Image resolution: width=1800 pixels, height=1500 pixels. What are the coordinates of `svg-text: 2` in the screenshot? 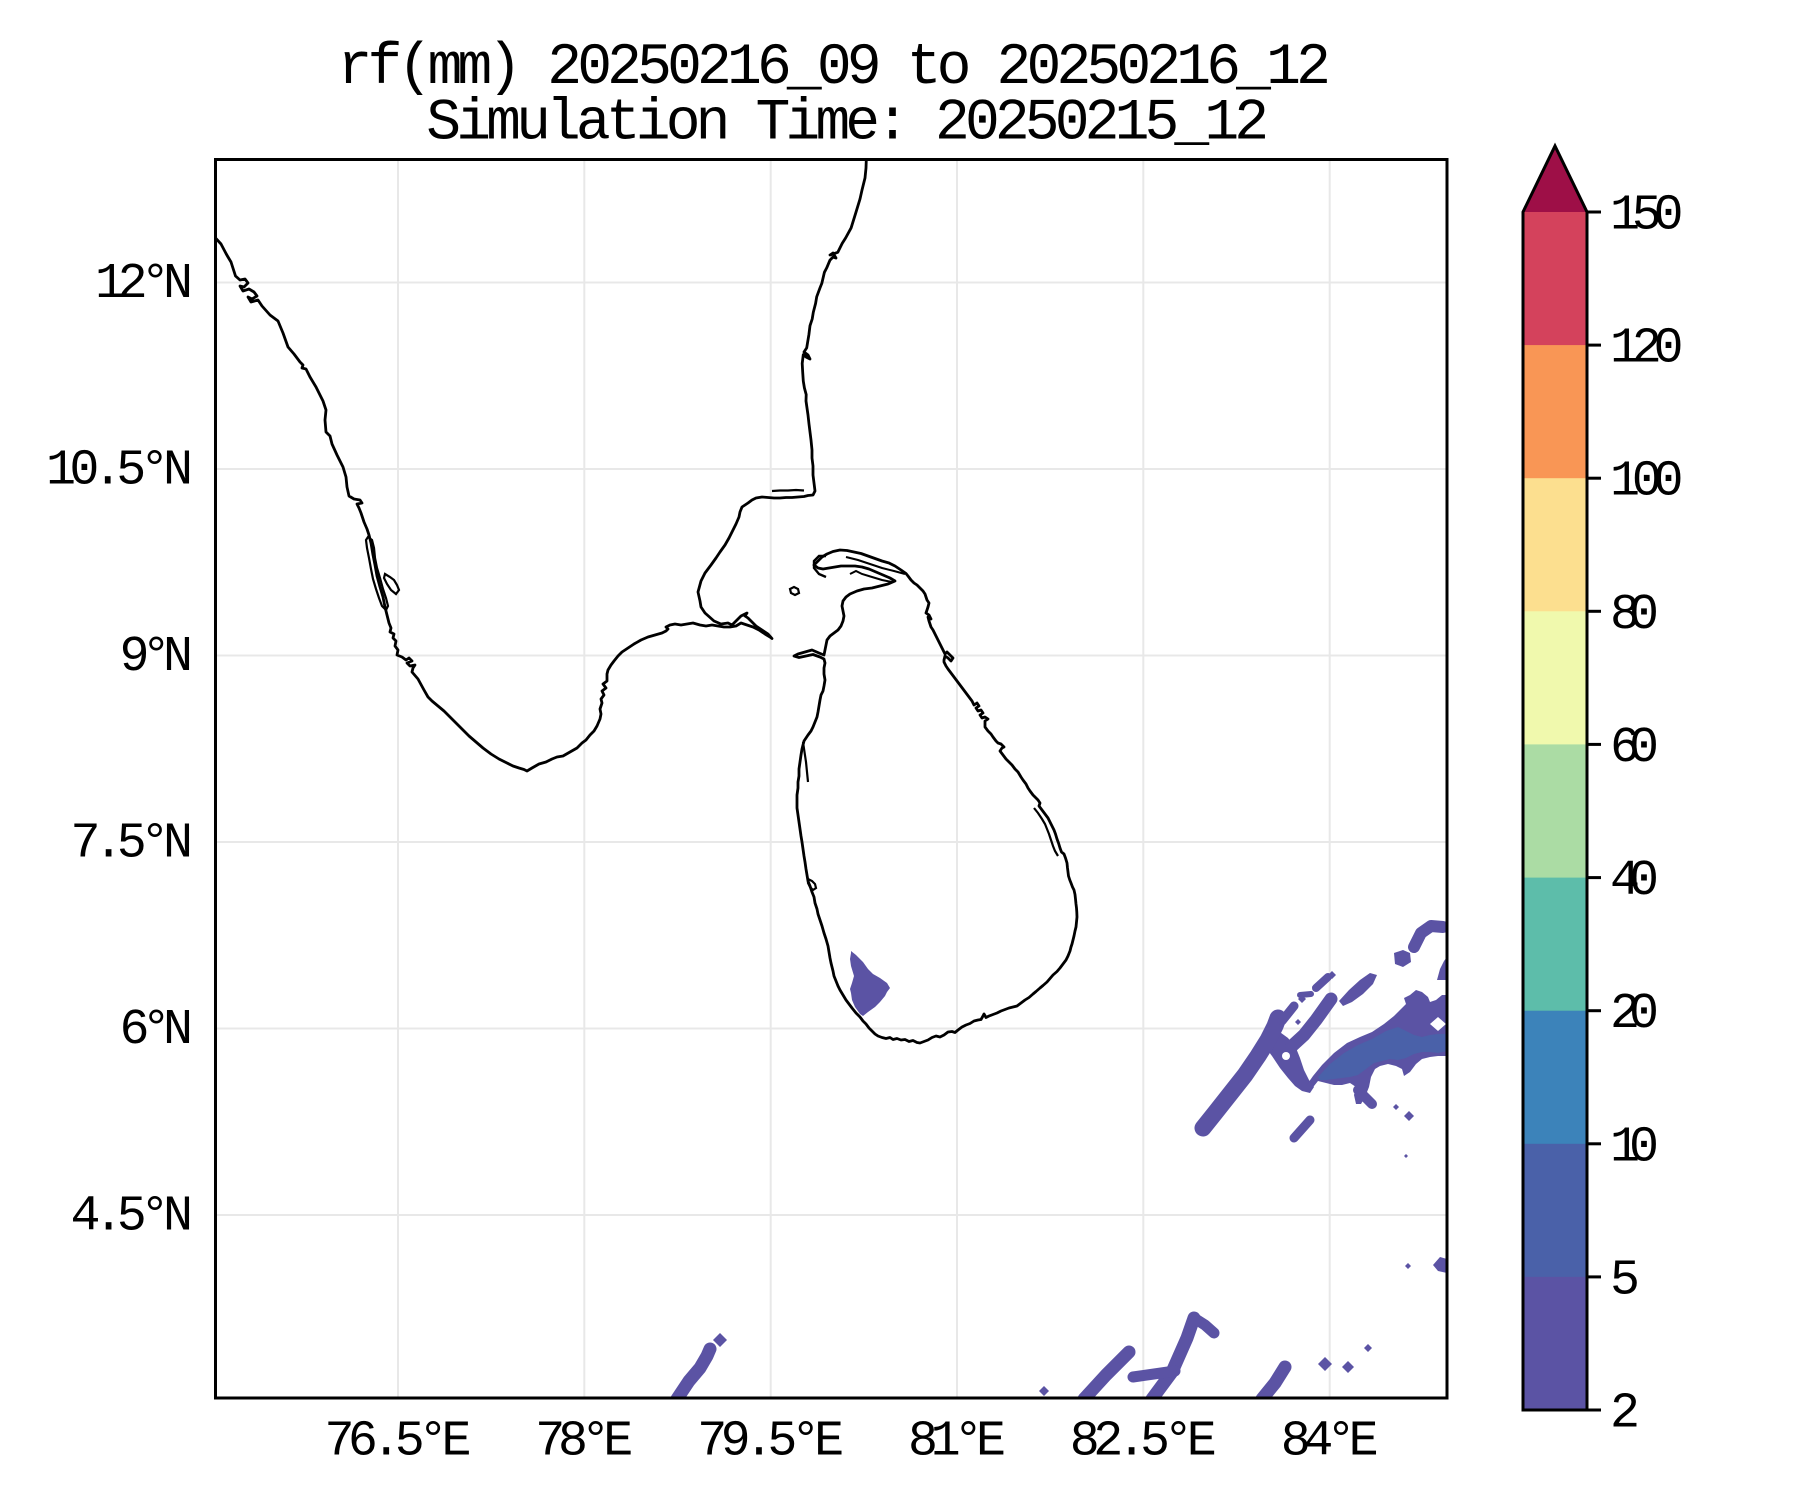 It's located at (1625, 1414).